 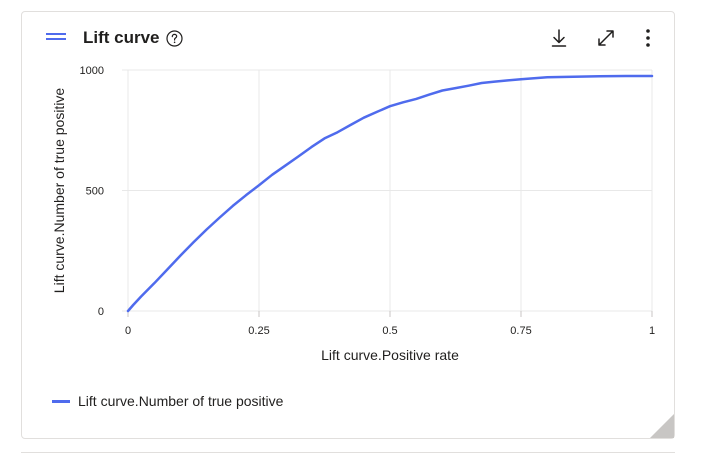 What do you see at coordinates (61, 401) in the screenshot?
I see `legend-line-swatch` at bounding box center [61, 401].